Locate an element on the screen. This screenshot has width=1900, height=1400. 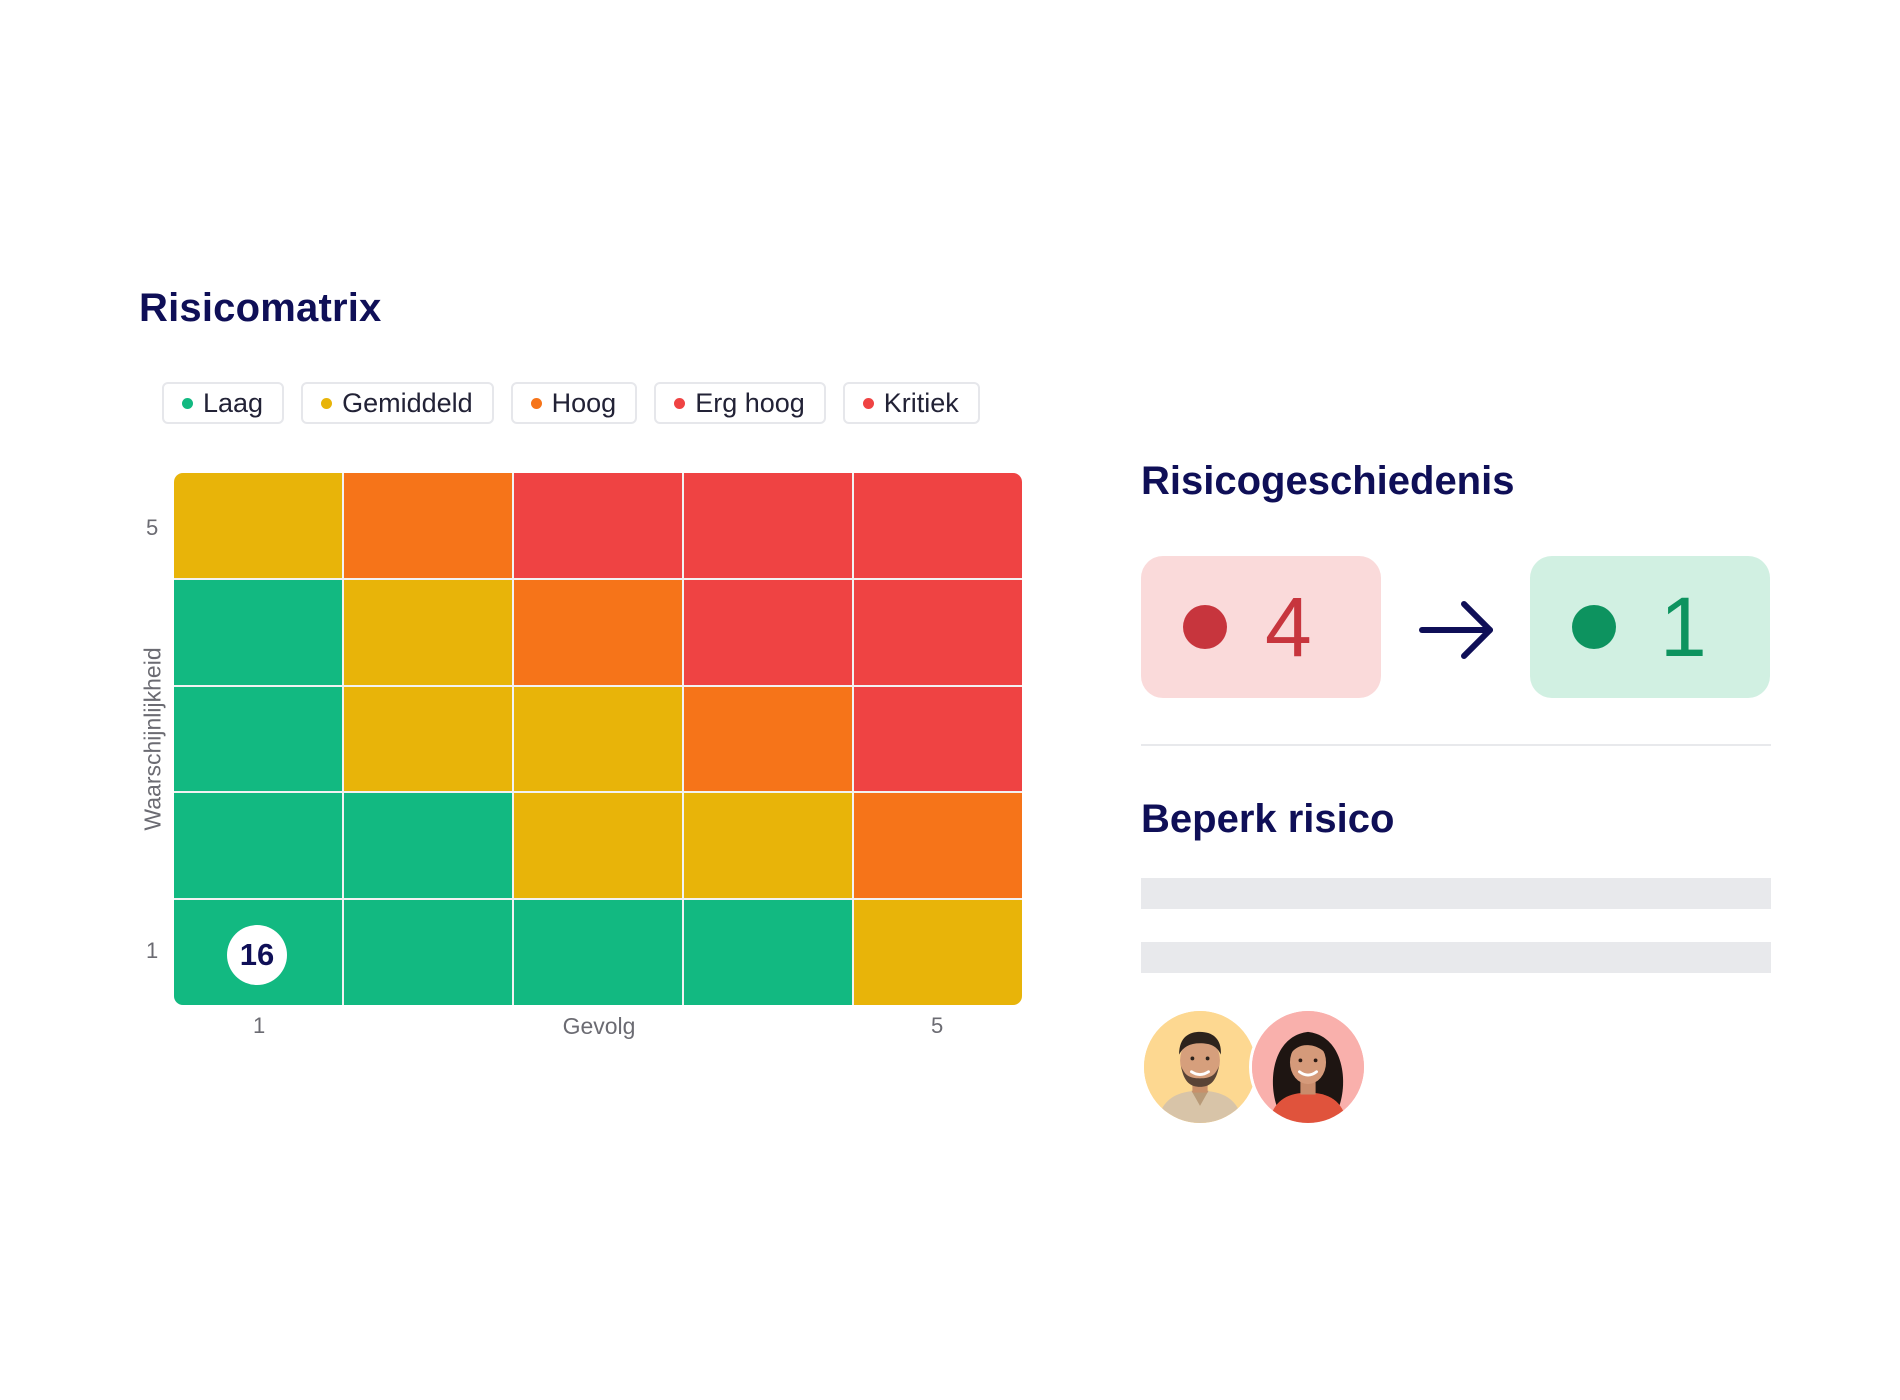
avatar-man-icon is located at coordinates (1200, 1067).